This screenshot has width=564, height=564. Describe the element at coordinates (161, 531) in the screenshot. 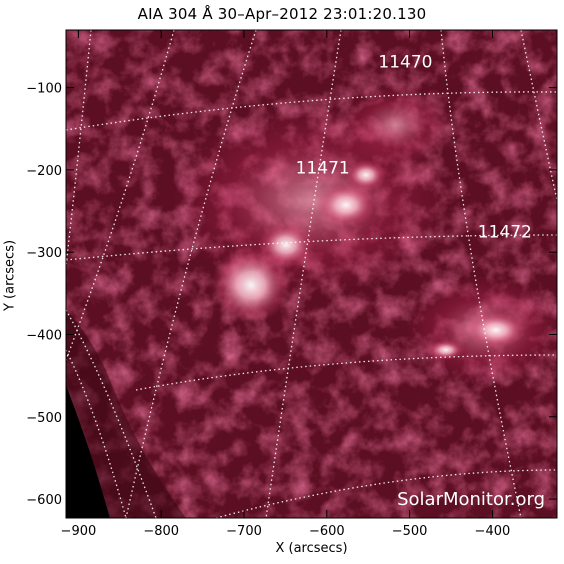

I see `x-tick-label: −800` at that location.